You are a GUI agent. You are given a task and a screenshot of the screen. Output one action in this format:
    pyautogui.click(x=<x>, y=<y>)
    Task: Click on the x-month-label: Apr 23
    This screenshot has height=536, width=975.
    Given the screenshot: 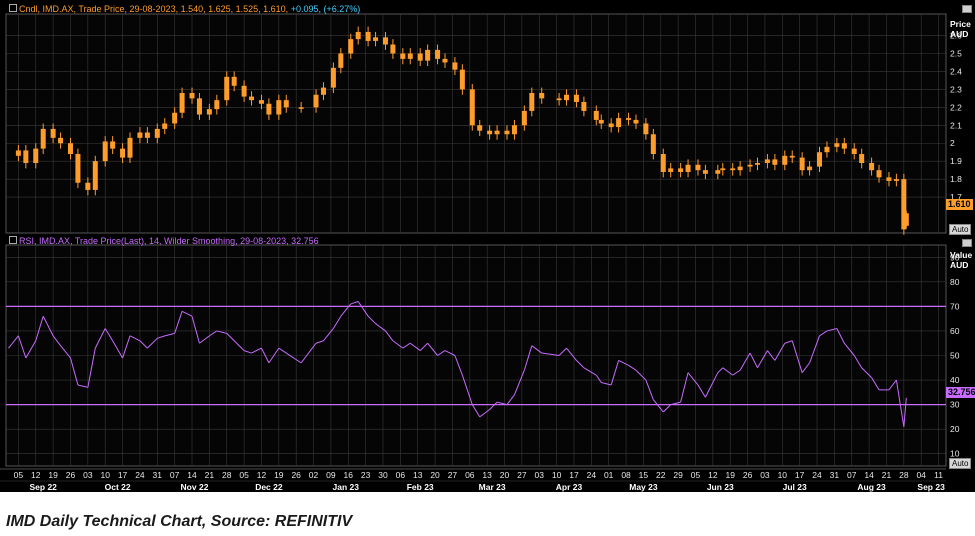 What is the action you would take?
    pyautogui.click(x=569, y=487)
    